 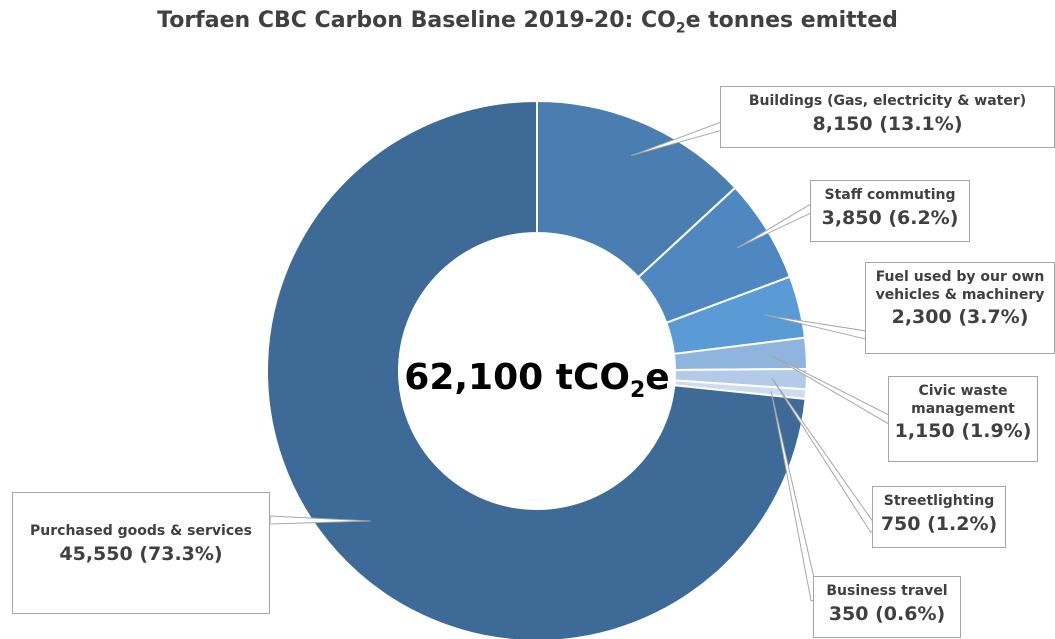 I want to click on data-label-category: vehicles & machinery, so click(x=960, y=294).